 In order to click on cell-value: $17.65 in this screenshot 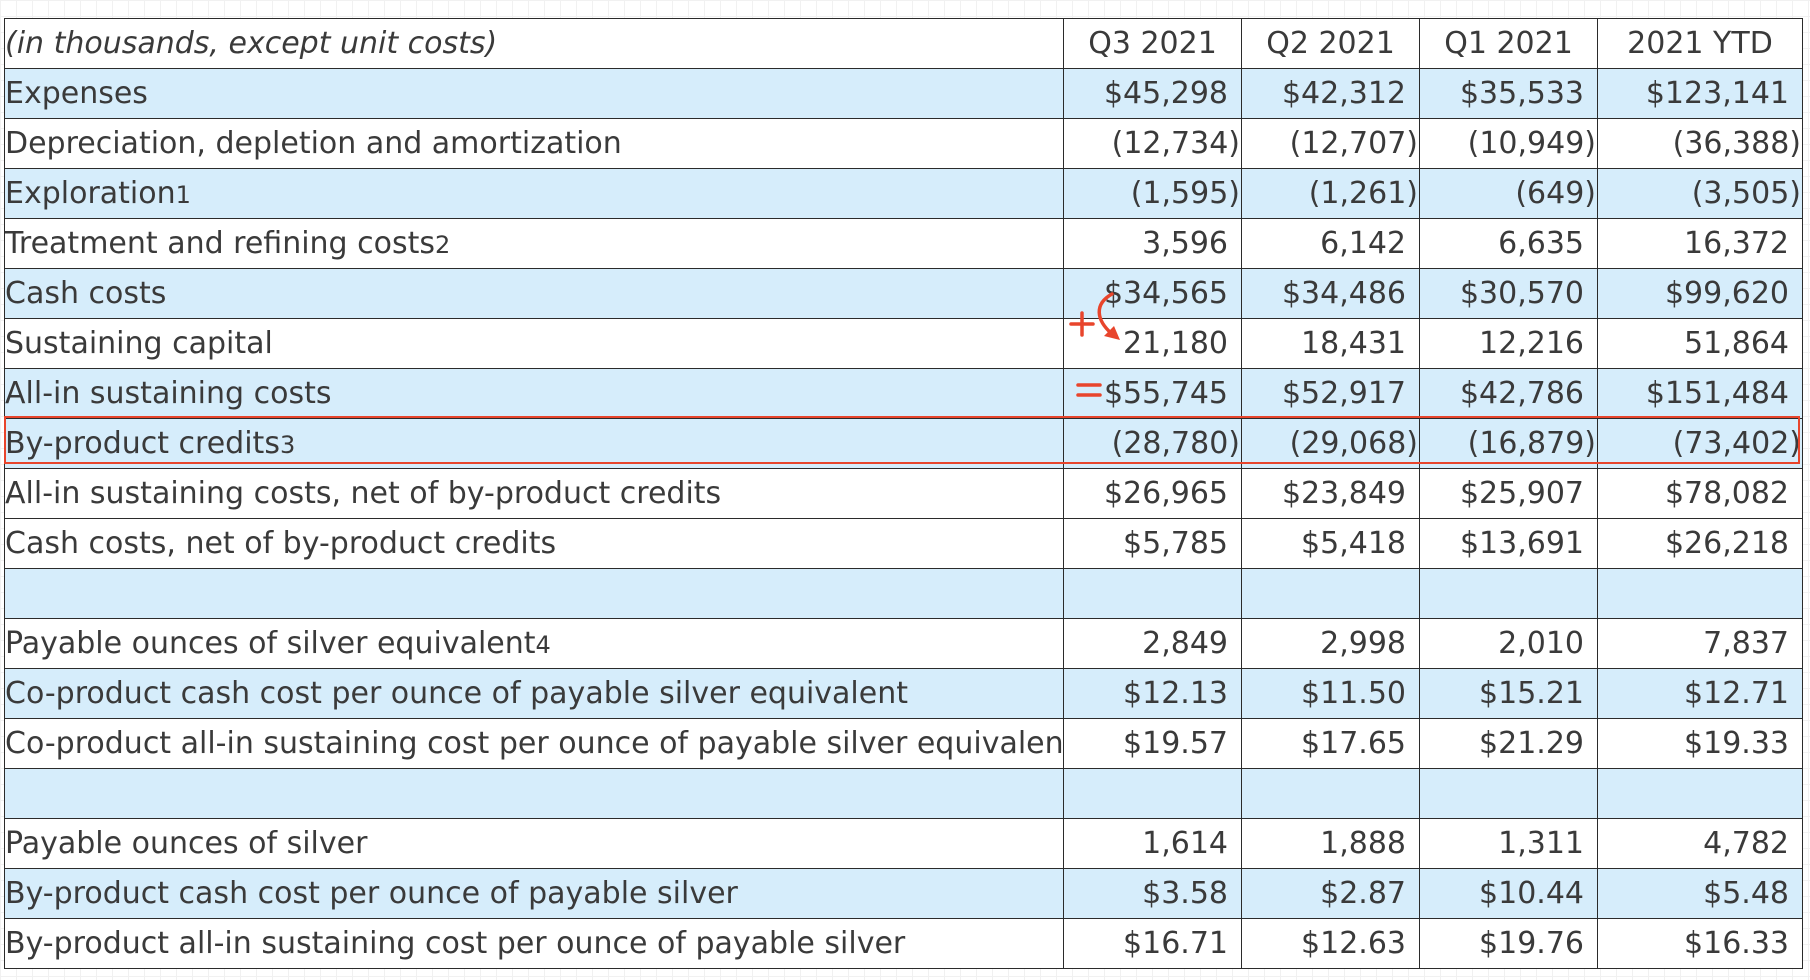, I will do `click(1353, 743)`.